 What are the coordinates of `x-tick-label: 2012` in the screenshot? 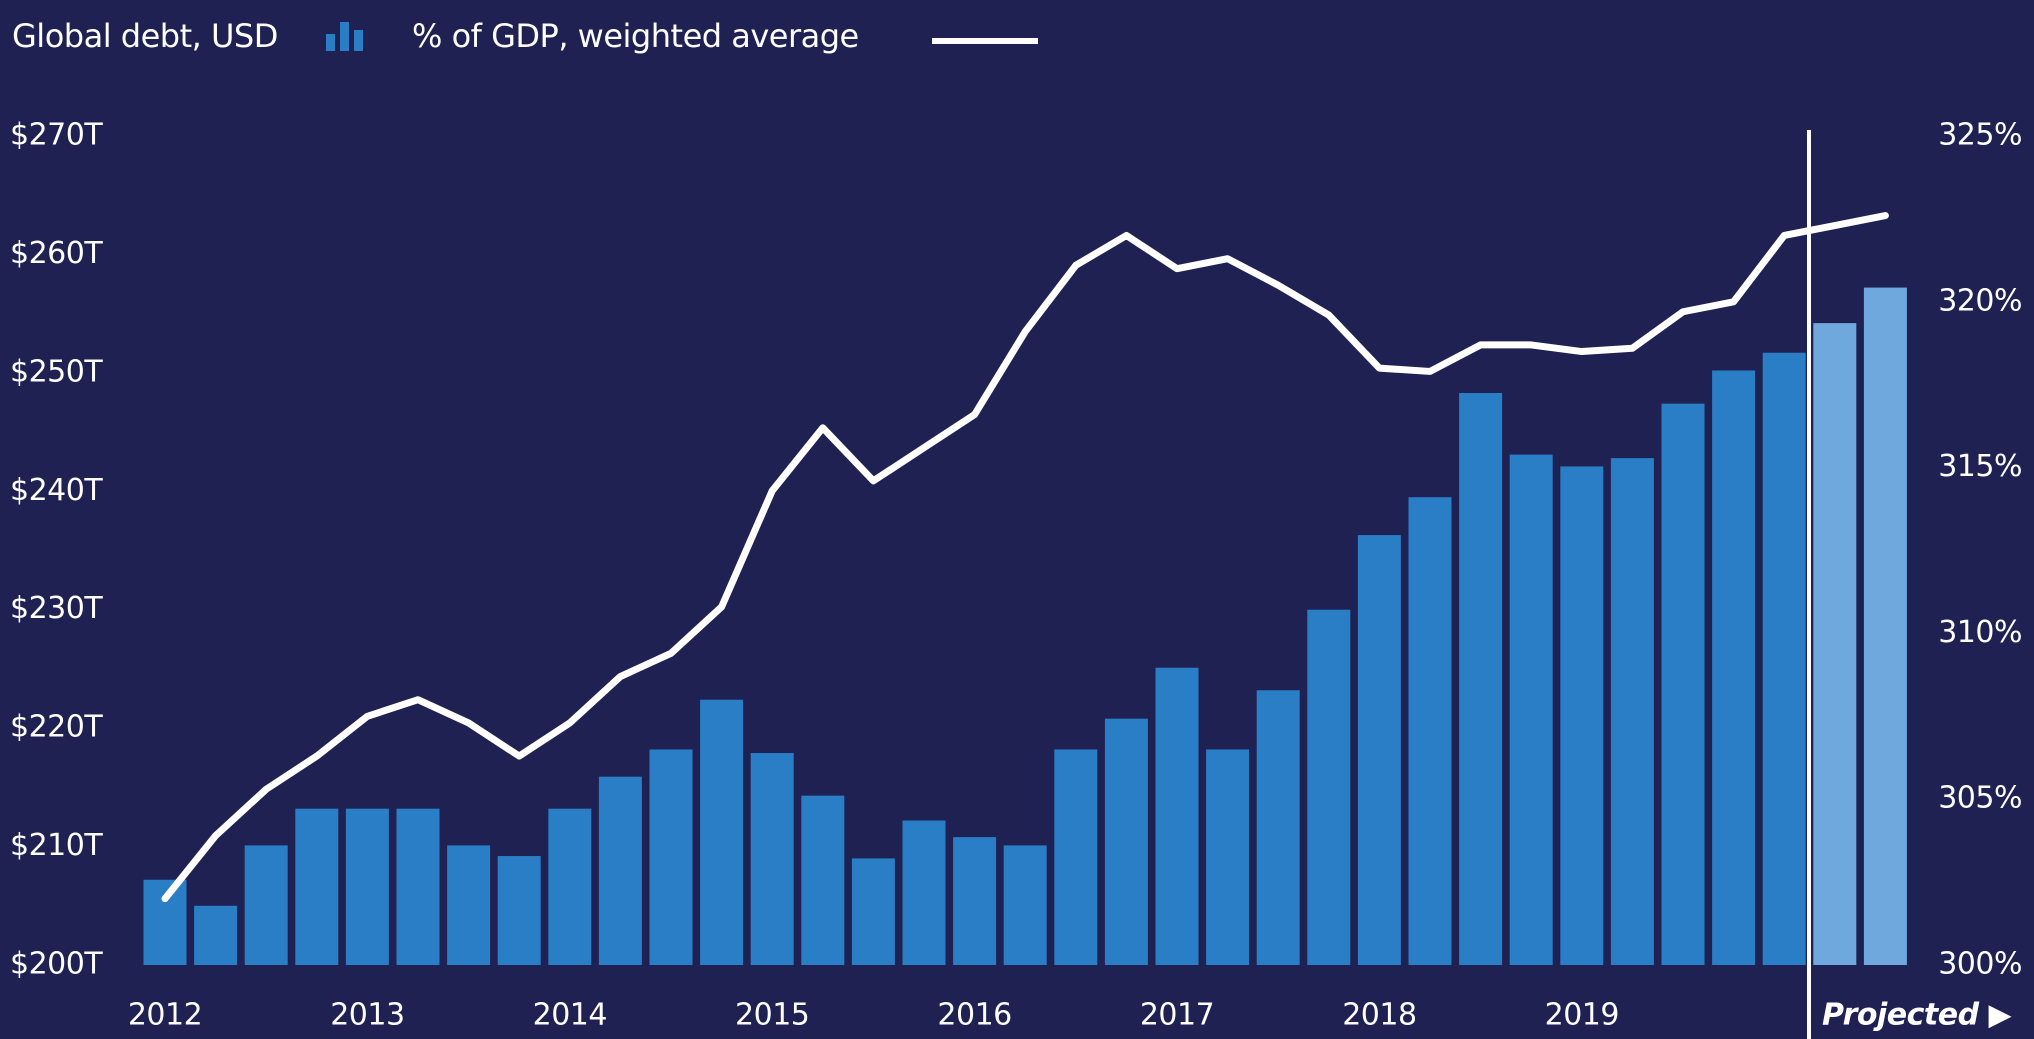 It's located at (165, 1015).